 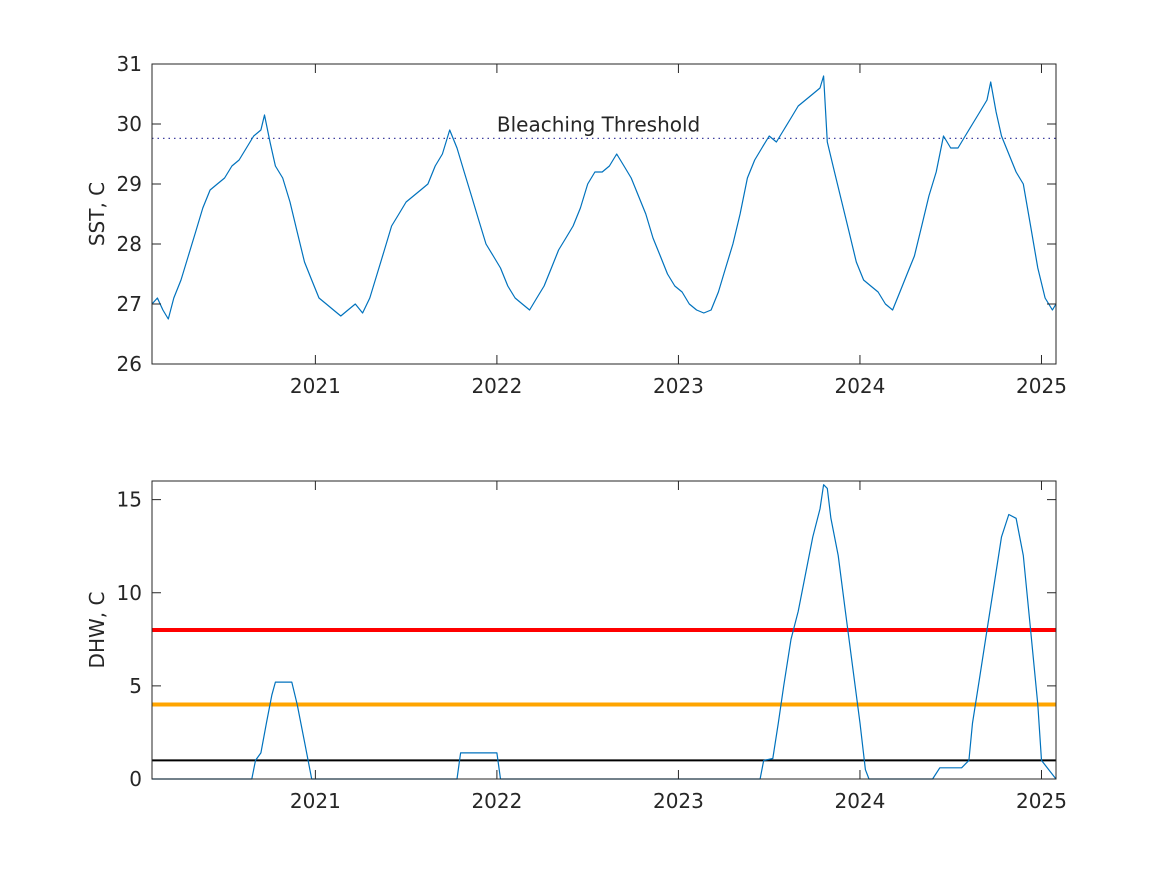 I want to click on sst-y-axis-label: SST, C, so click(x=97, y=214).